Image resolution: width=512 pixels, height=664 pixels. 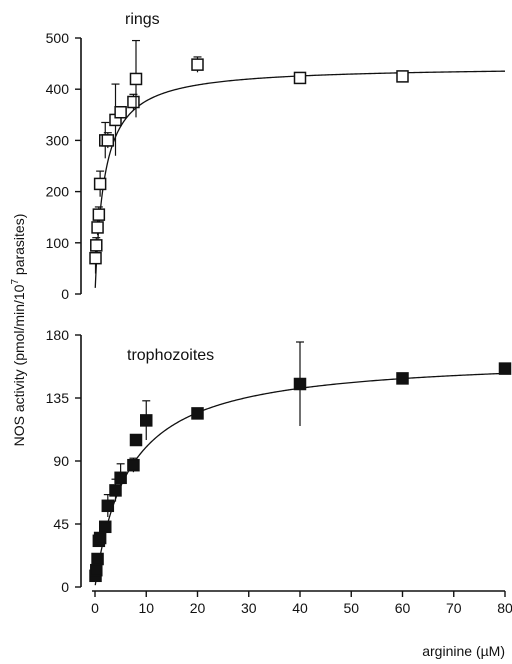 What do you see at coordinates (58, 192) in the screenshot?
I see `y-tick-label-top: 200` at bounding box center [58, 192].